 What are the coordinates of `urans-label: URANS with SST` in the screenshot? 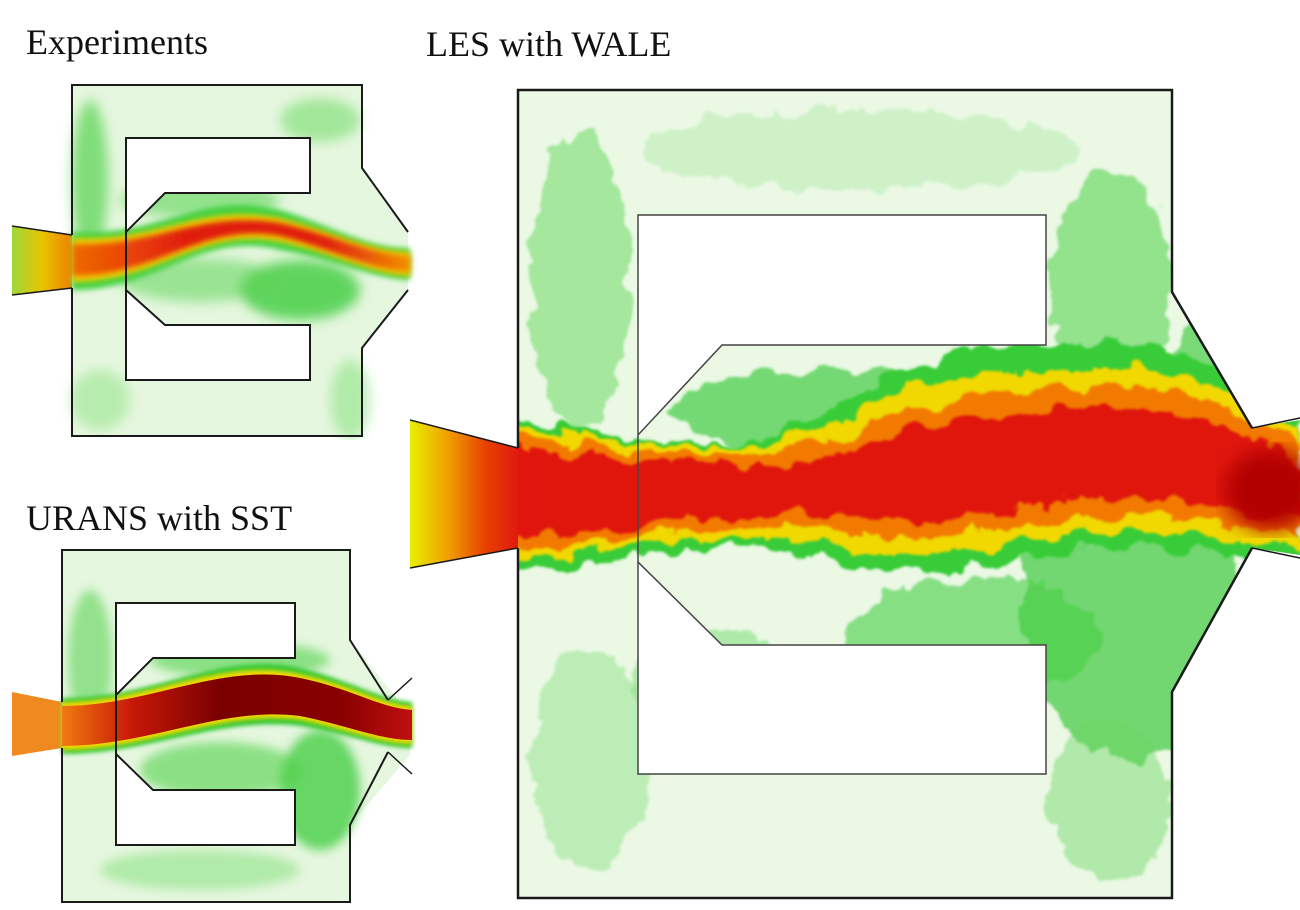 It's located at (159, 518).